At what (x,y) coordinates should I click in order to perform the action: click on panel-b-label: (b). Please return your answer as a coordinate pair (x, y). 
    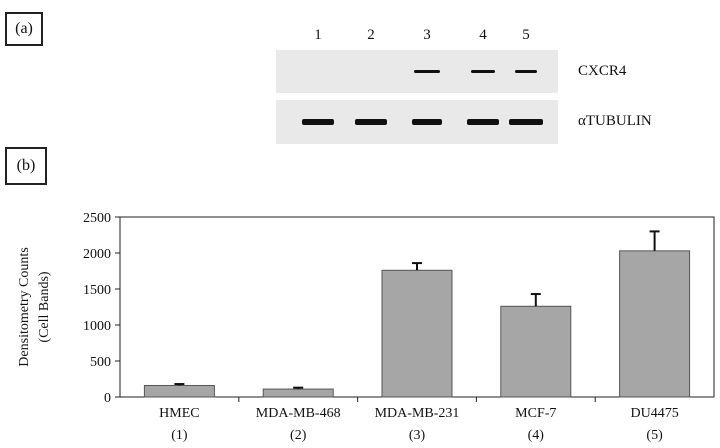
    Looking at the image, I should click on (26, 166).